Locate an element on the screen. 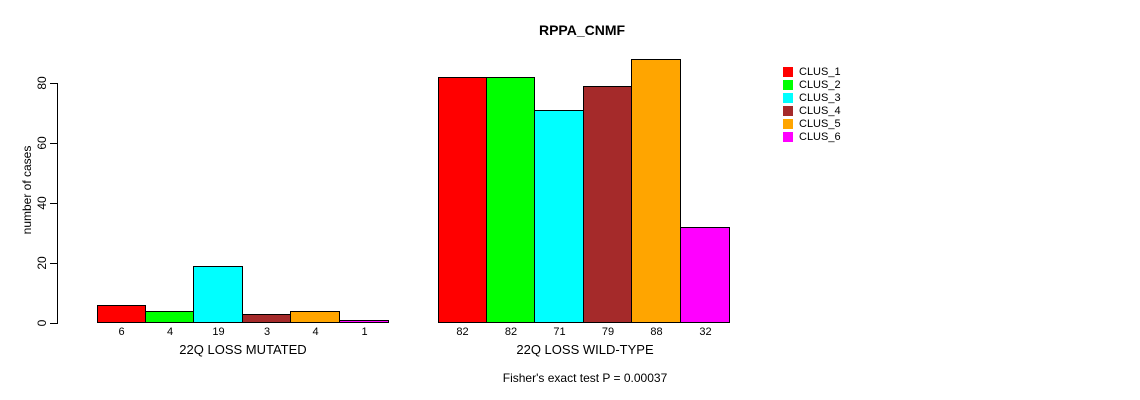 This screenshot has height=400, width=1140. legend-label: CLUS_5 is located at coordinates (820, 123).